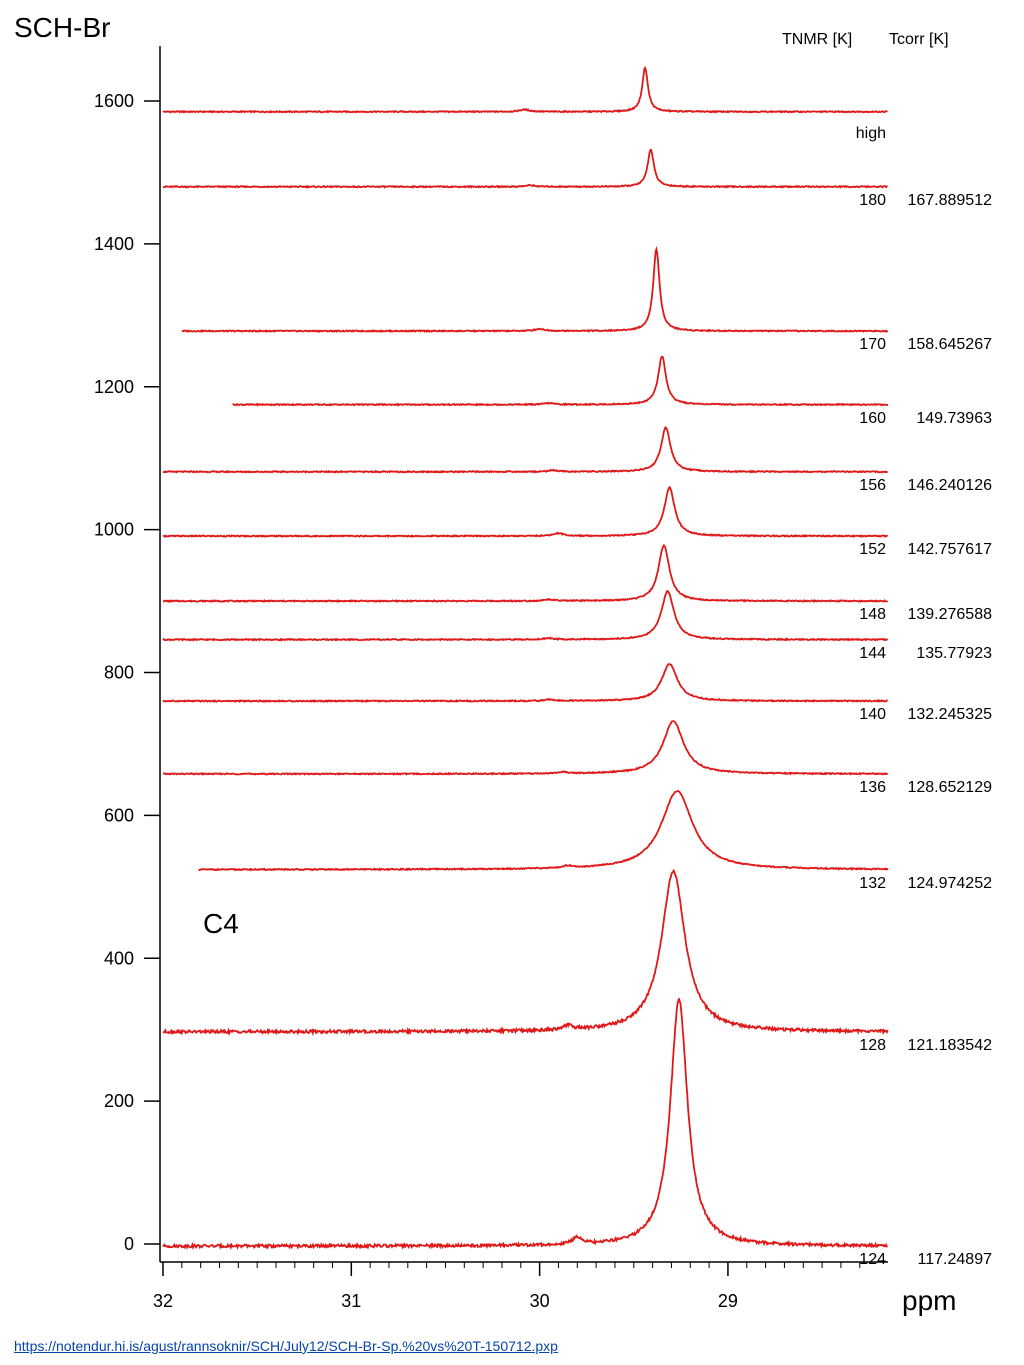 This screenshot has height=1365, width=1024. What do you see at coordinates (114, 244) in the screenshot?
I see `y-tick-label: 1400` at bounding box center [114, 244].